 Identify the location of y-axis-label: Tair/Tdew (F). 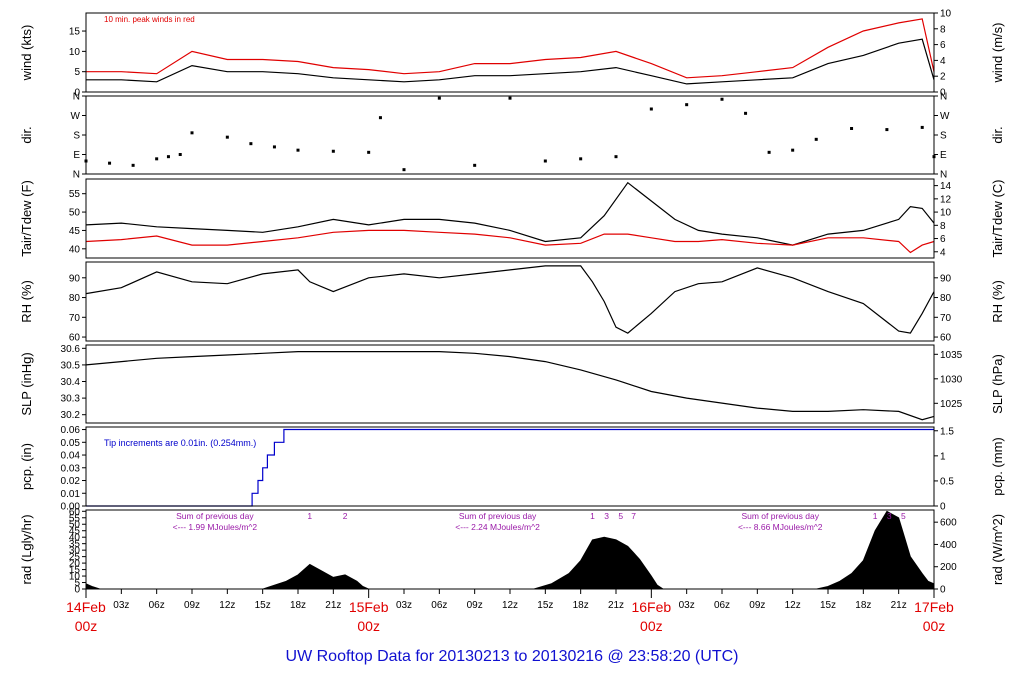
(26, 218).